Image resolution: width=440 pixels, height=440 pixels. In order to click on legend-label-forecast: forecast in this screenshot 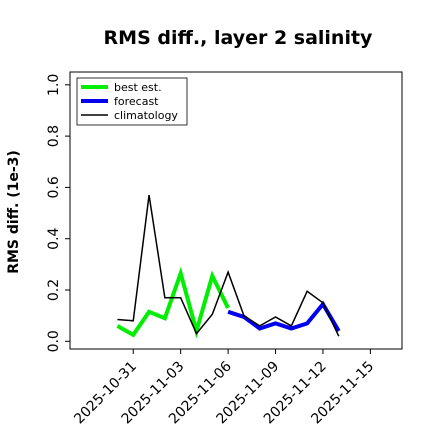, I will do `click(136, 101)`.